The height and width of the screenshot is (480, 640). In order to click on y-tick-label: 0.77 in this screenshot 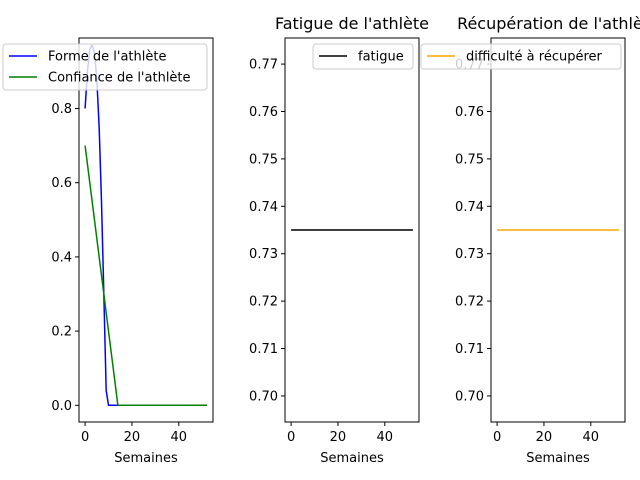, I will do `click(263, 65)`.